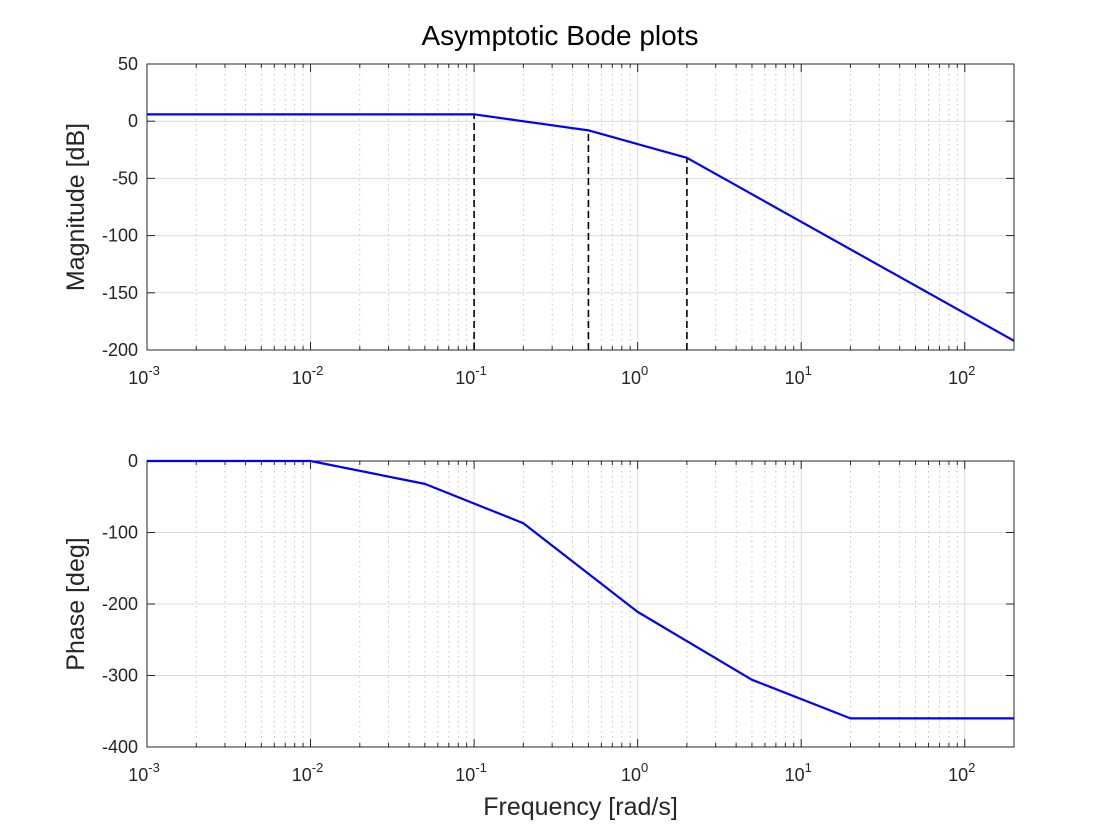 The height and width of the screenshot is (840, 1120). I want to click on phase-x-tick-label: 10⁻¹, so click(471, 772).